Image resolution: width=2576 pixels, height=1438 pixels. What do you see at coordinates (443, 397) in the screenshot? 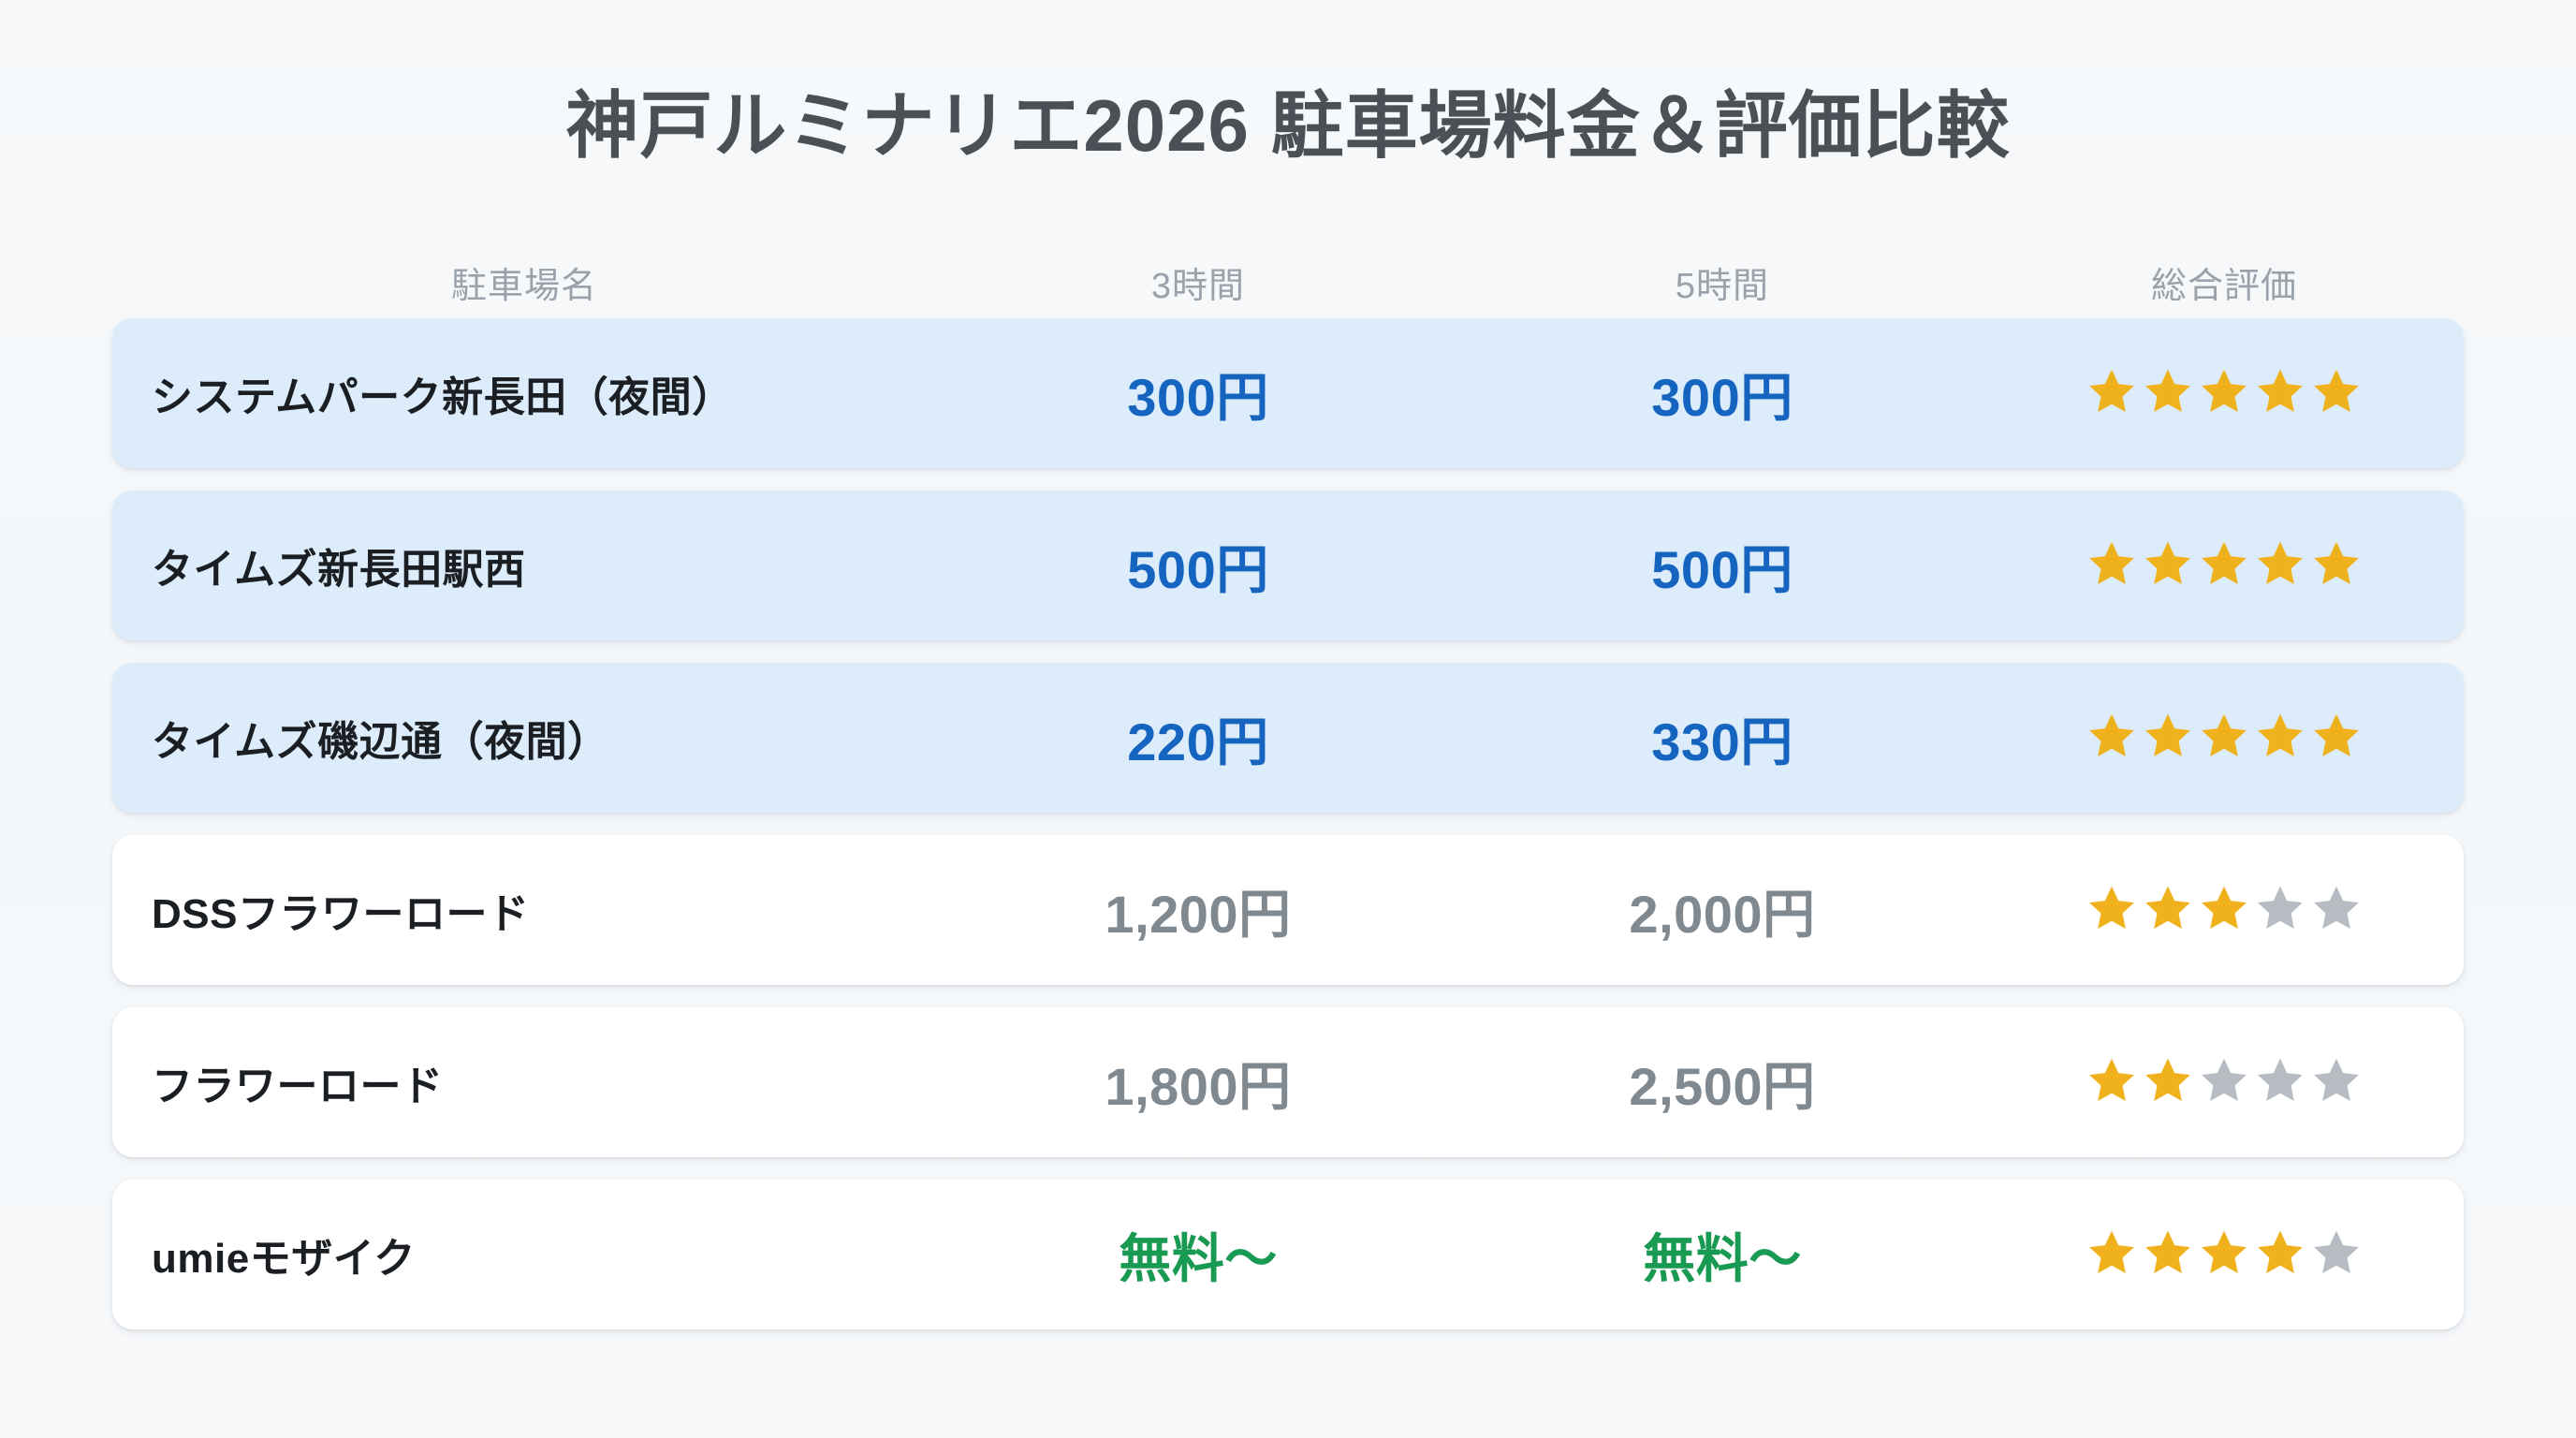
I see `parking-name: システムパーク新長田（夜間）` at bounding box center [443, 397].